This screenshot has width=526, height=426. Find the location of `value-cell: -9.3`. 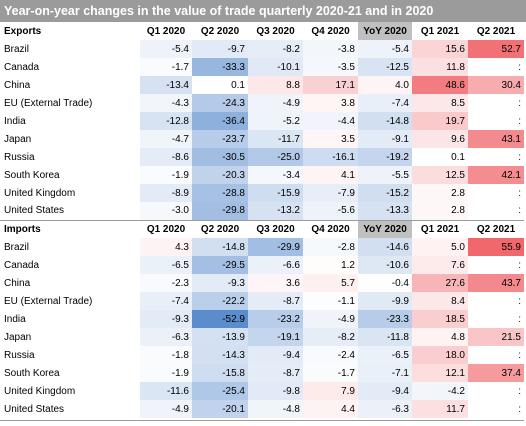

value-cell: -9.3 is located at coordinates (166, 319).